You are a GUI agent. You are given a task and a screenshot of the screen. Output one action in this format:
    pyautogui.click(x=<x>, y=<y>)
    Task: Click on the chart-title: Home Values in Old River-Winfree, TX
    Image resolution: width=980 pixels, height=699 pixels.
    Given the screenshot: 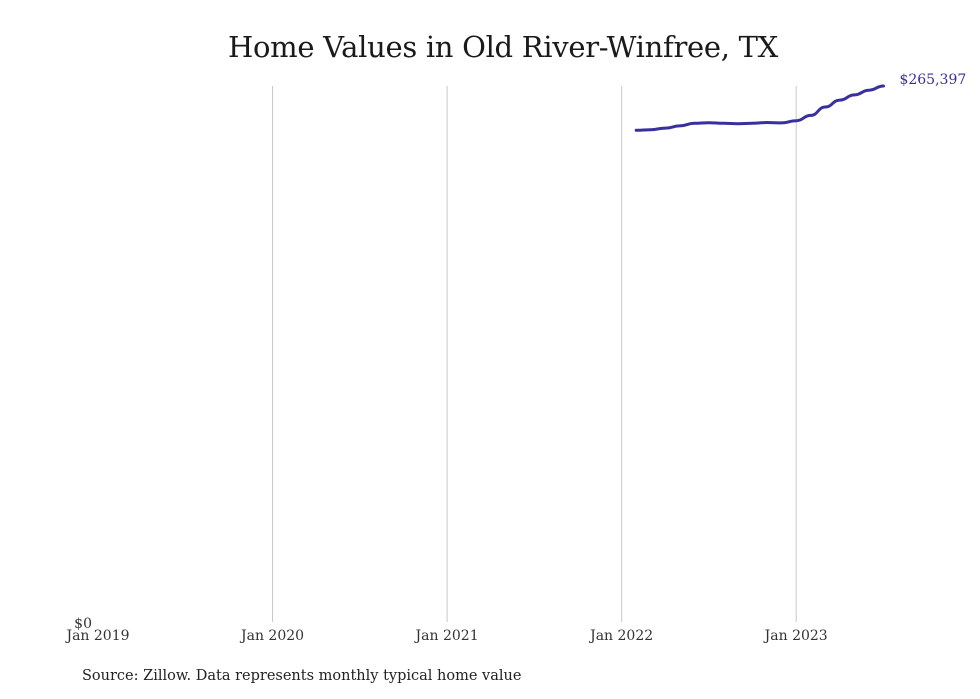 What is the action you would take?
    pyautogui.click(x=503, y=47)
    